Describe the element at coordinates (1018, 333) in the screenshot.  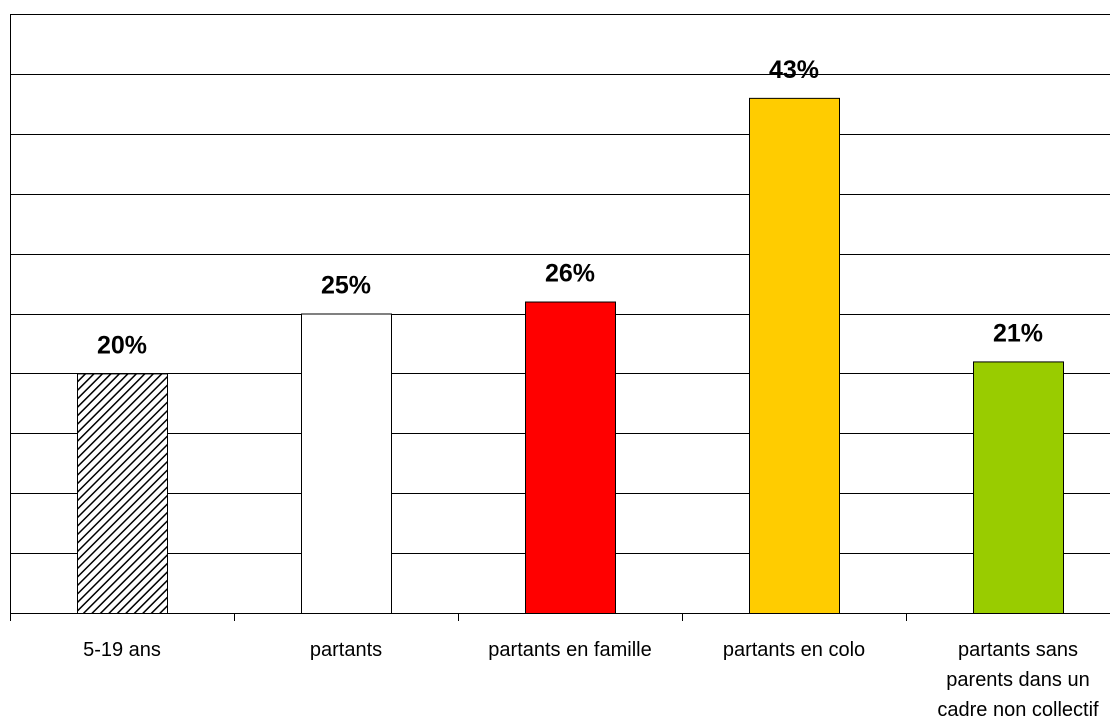
I see `value-label-5: 21%` at that location.